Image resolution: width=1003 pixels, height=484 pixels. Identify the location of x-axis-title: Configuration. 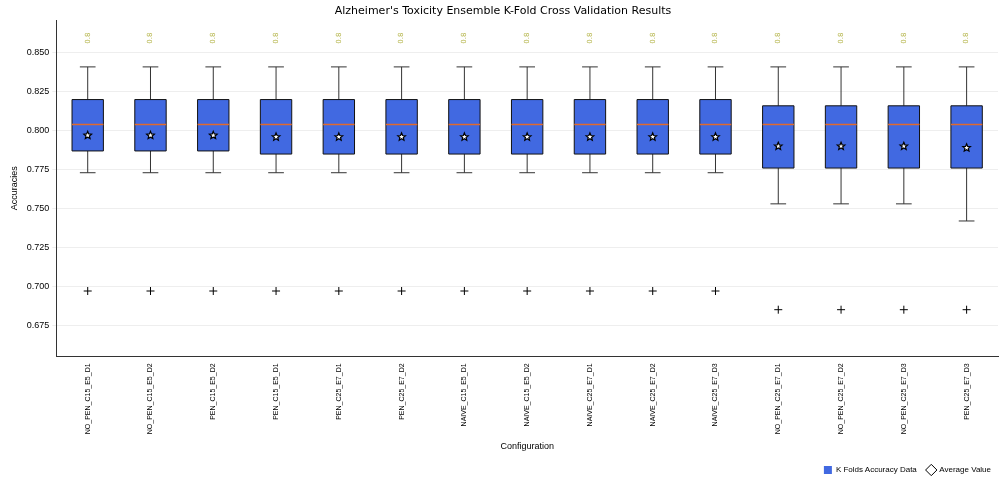
(527, 446).